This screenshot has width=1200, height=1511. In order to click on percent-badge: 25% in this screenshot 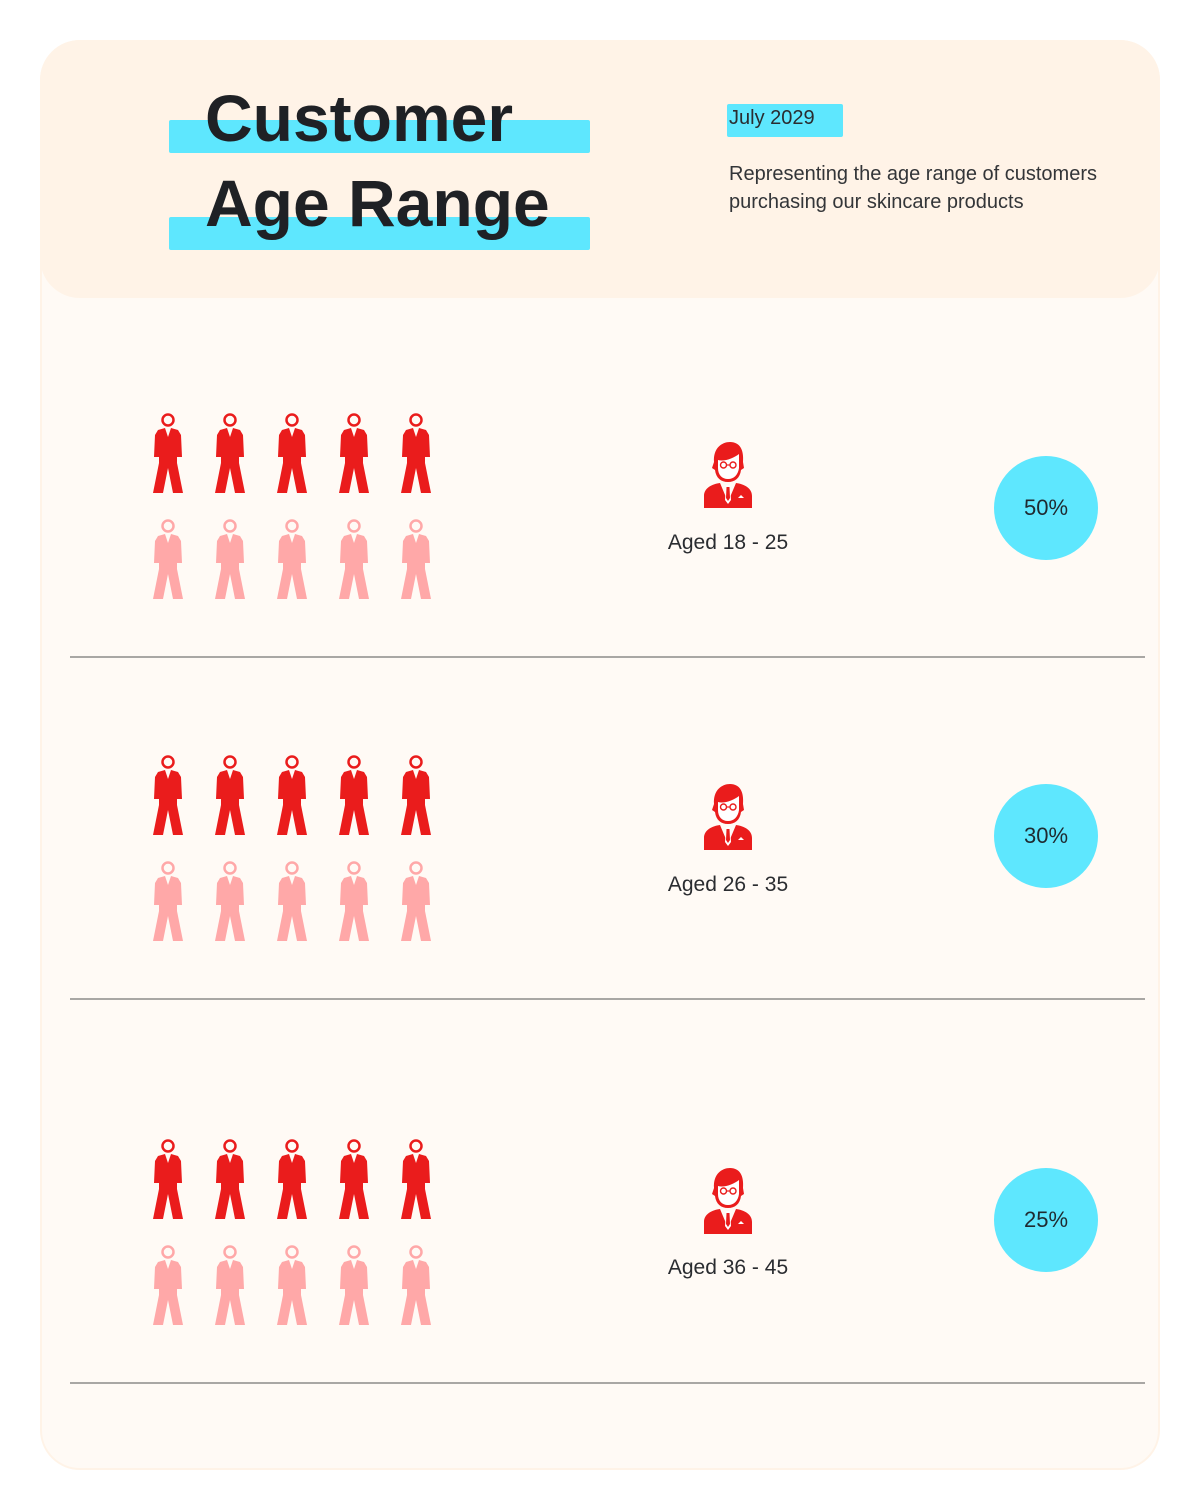, I will do `click(1046, 1220)`.